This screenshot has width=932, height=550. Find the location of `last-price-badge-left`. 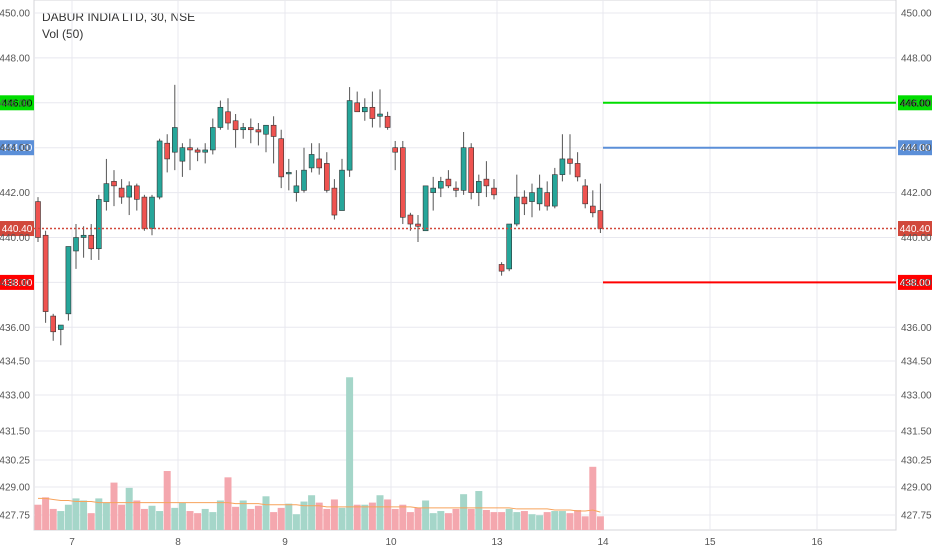

last-price-badge-left is located at coordinates (17, 229).